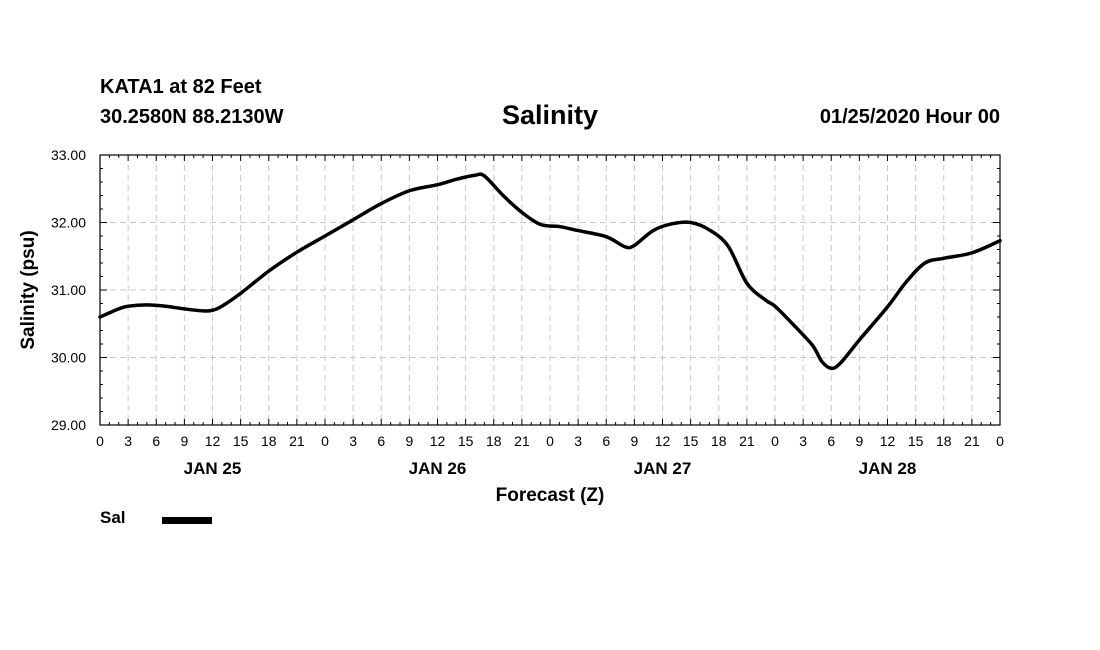 This screenshot has width=1100, height=650. Describe the element at coordinates (28, 289) in the screenshot. I see `y-axis-label: Salinity (psu)` at that location.